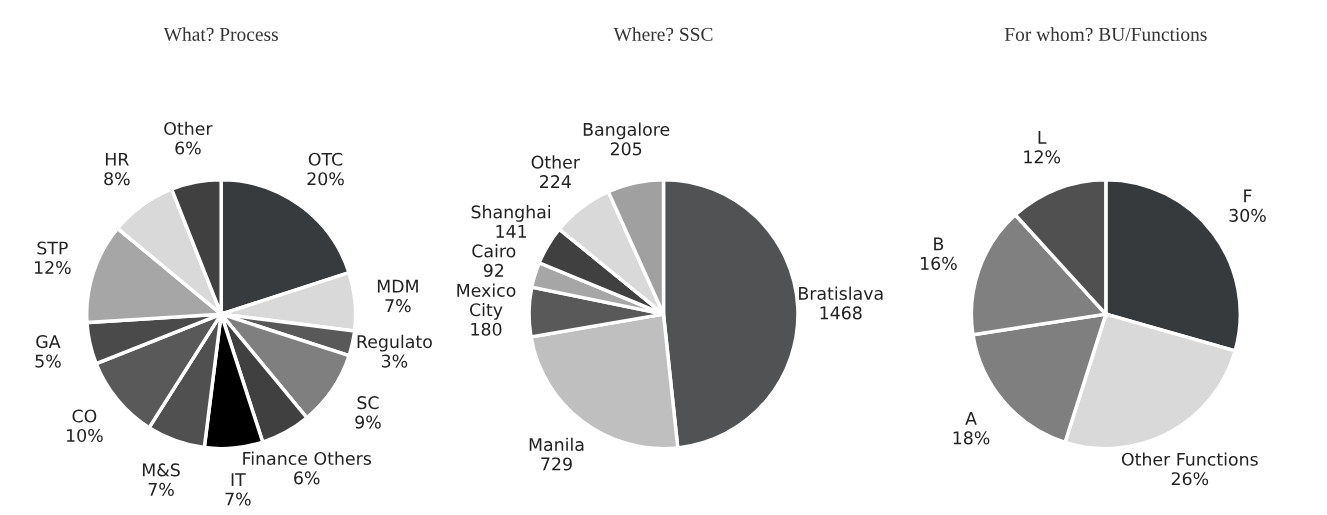 The height and width of the screenshot is (515, 1327). I want to click on chart-title: What? Process, so click(220, 34).